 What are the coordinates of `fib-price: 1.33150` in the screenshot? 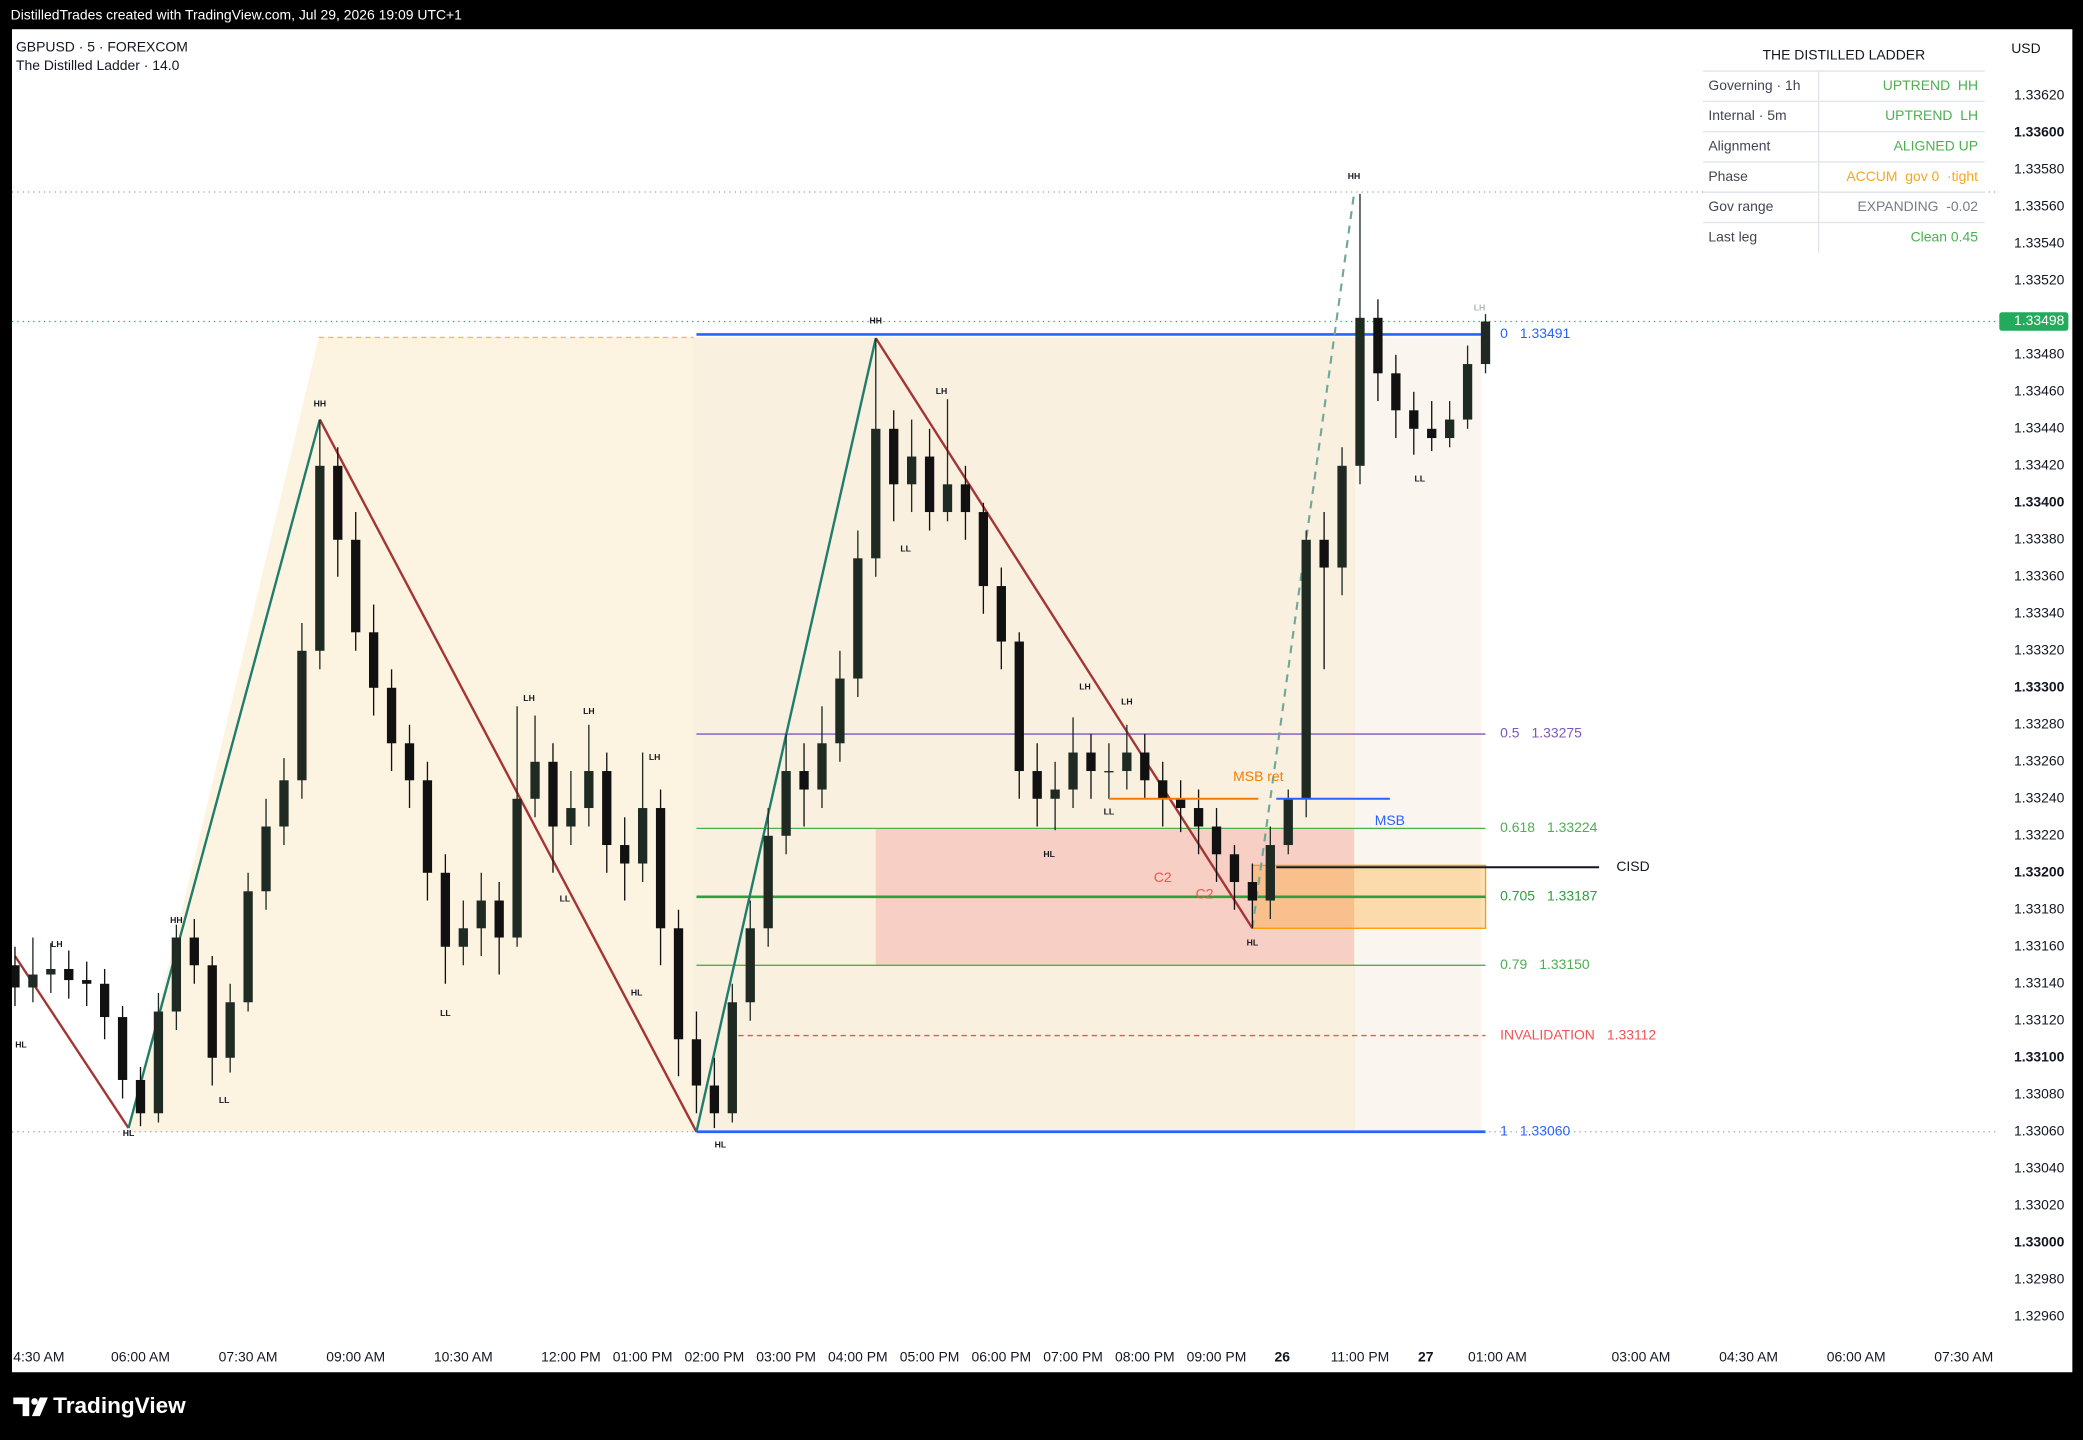 It's located at (1564, 964).